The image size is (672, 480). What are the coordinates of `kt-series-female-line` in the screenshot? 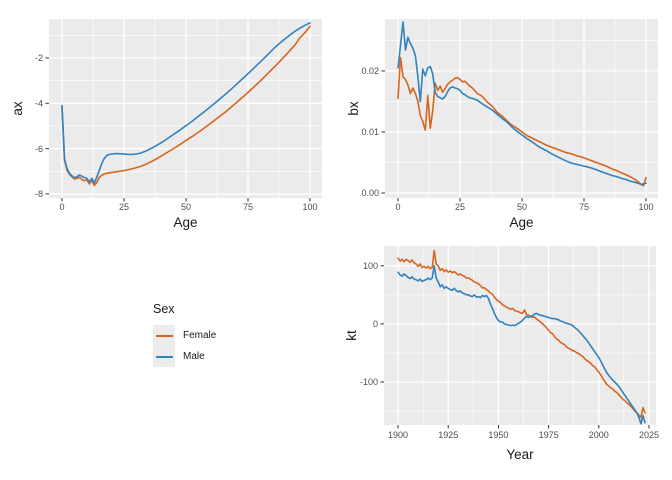 It's located at (521, 334).